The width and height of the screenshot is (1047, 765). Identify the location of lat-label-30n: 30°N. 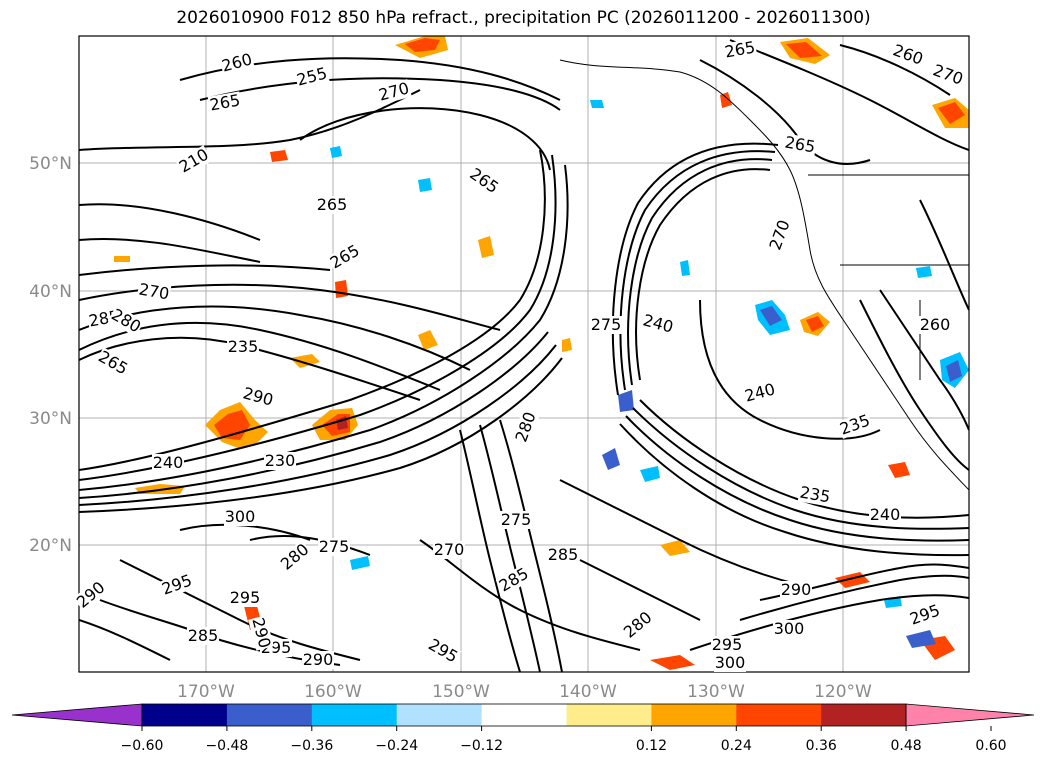
(50, 419).